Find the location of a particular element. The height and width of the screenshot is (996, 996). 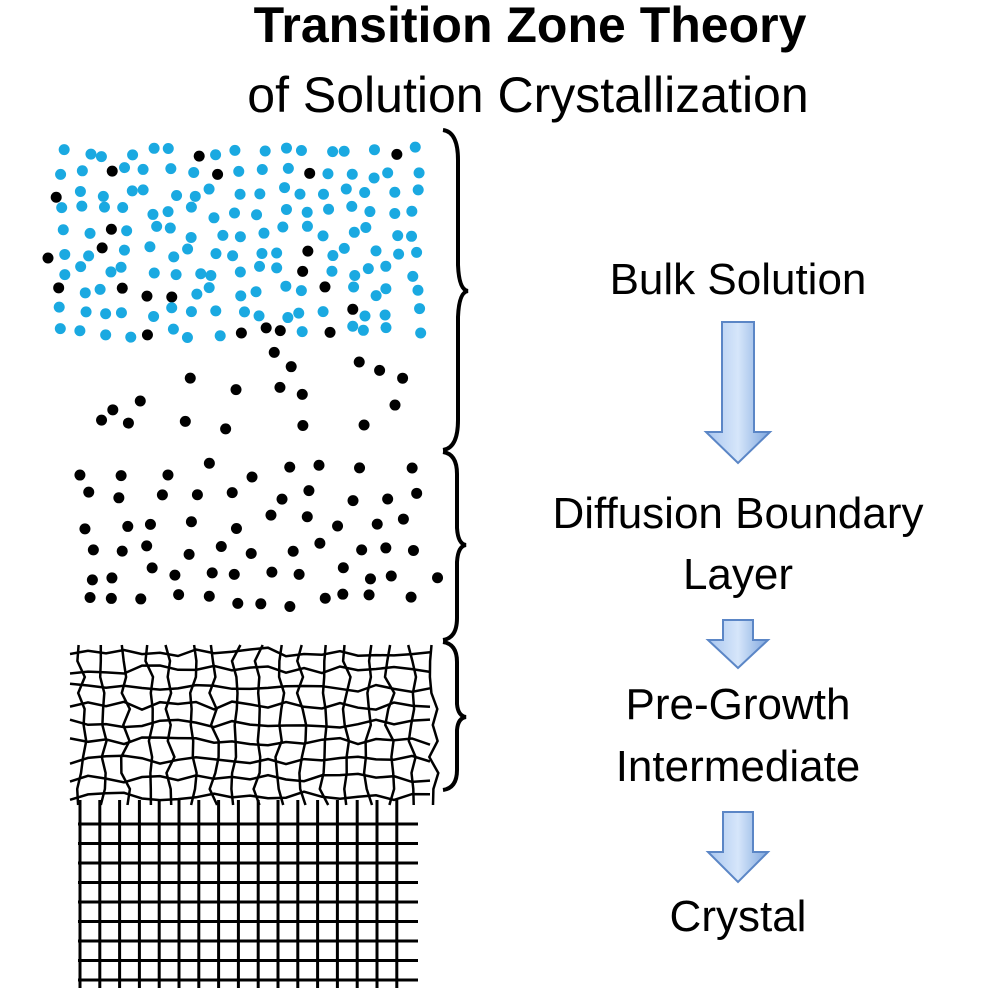

subtitle: of Solution Crystallization is located at coordinates (527, 95).